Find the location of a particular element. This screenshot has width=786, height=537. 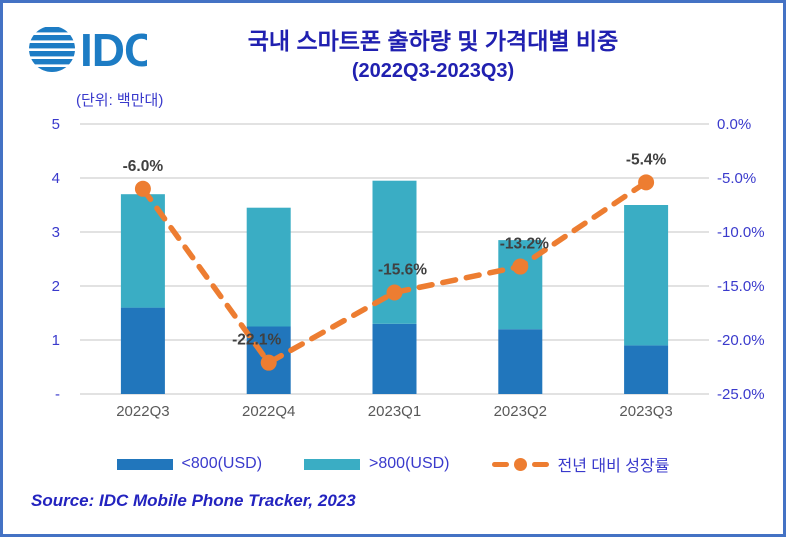

right-axis-tick: -20.0% is located at coordinates (741, 340).